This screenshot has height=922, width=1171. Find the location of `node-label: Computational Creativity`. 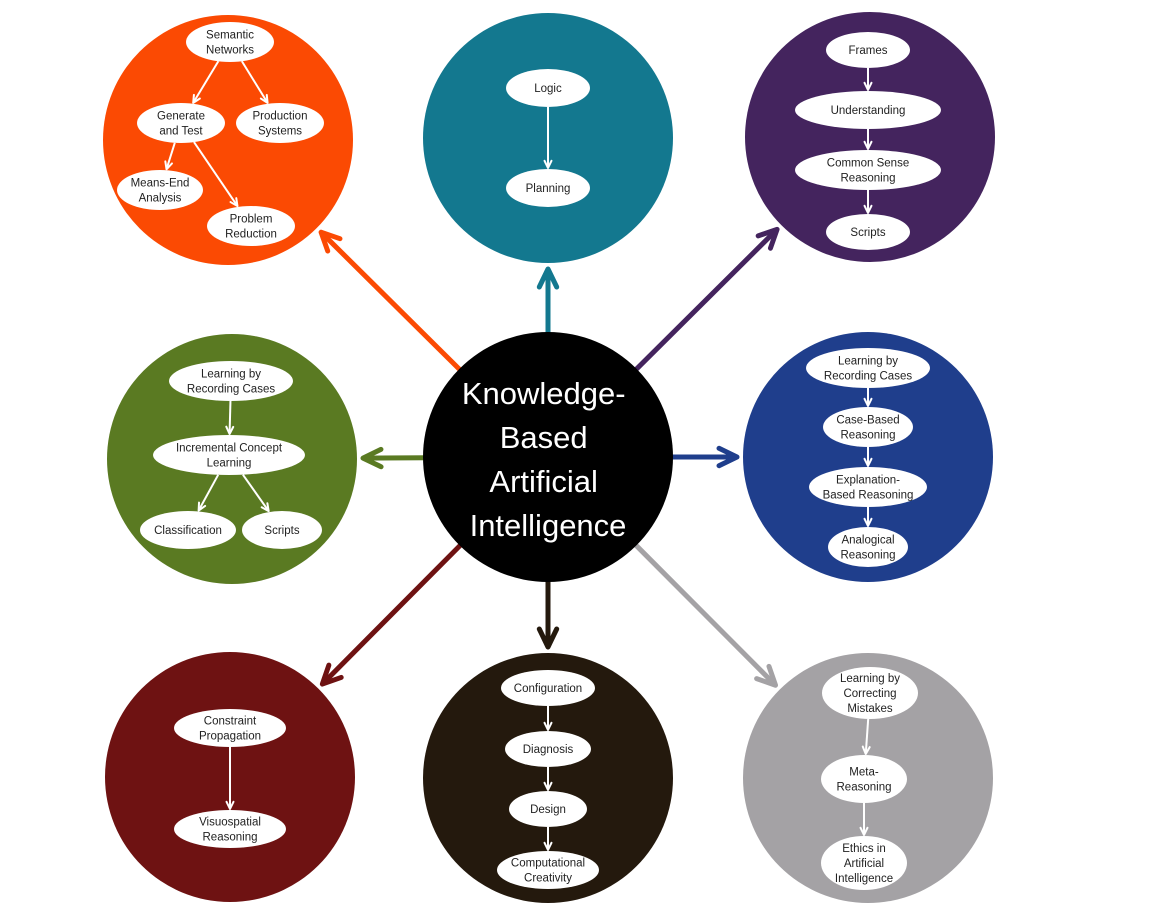

node-label: Computational Creativity is located at coordinates (548, 871).